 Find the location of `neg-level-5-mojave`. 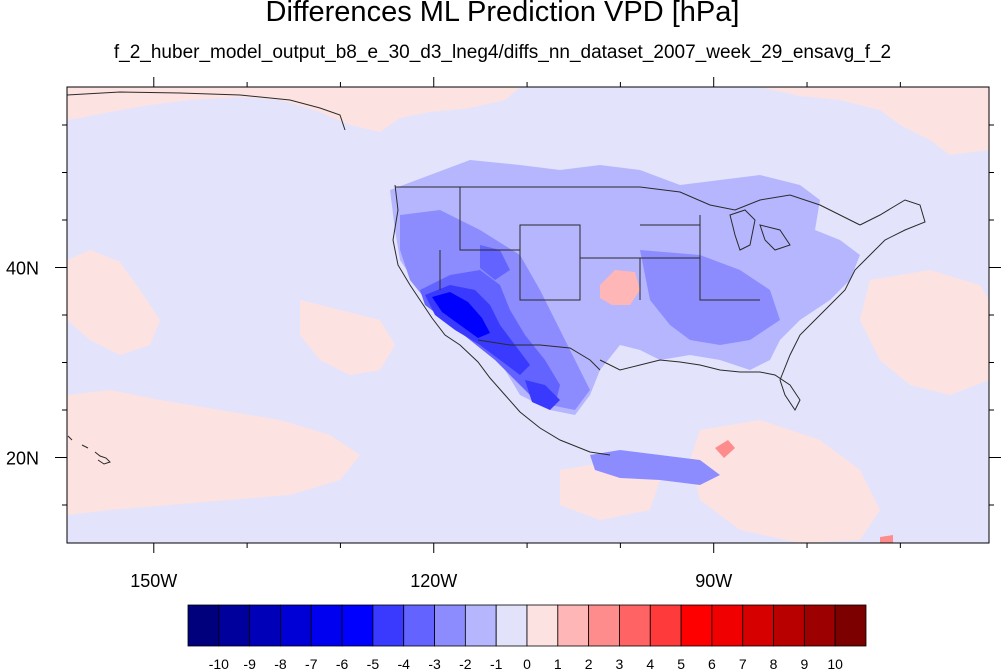

neg-level-5-mojave is located at coordinates (461, 315).